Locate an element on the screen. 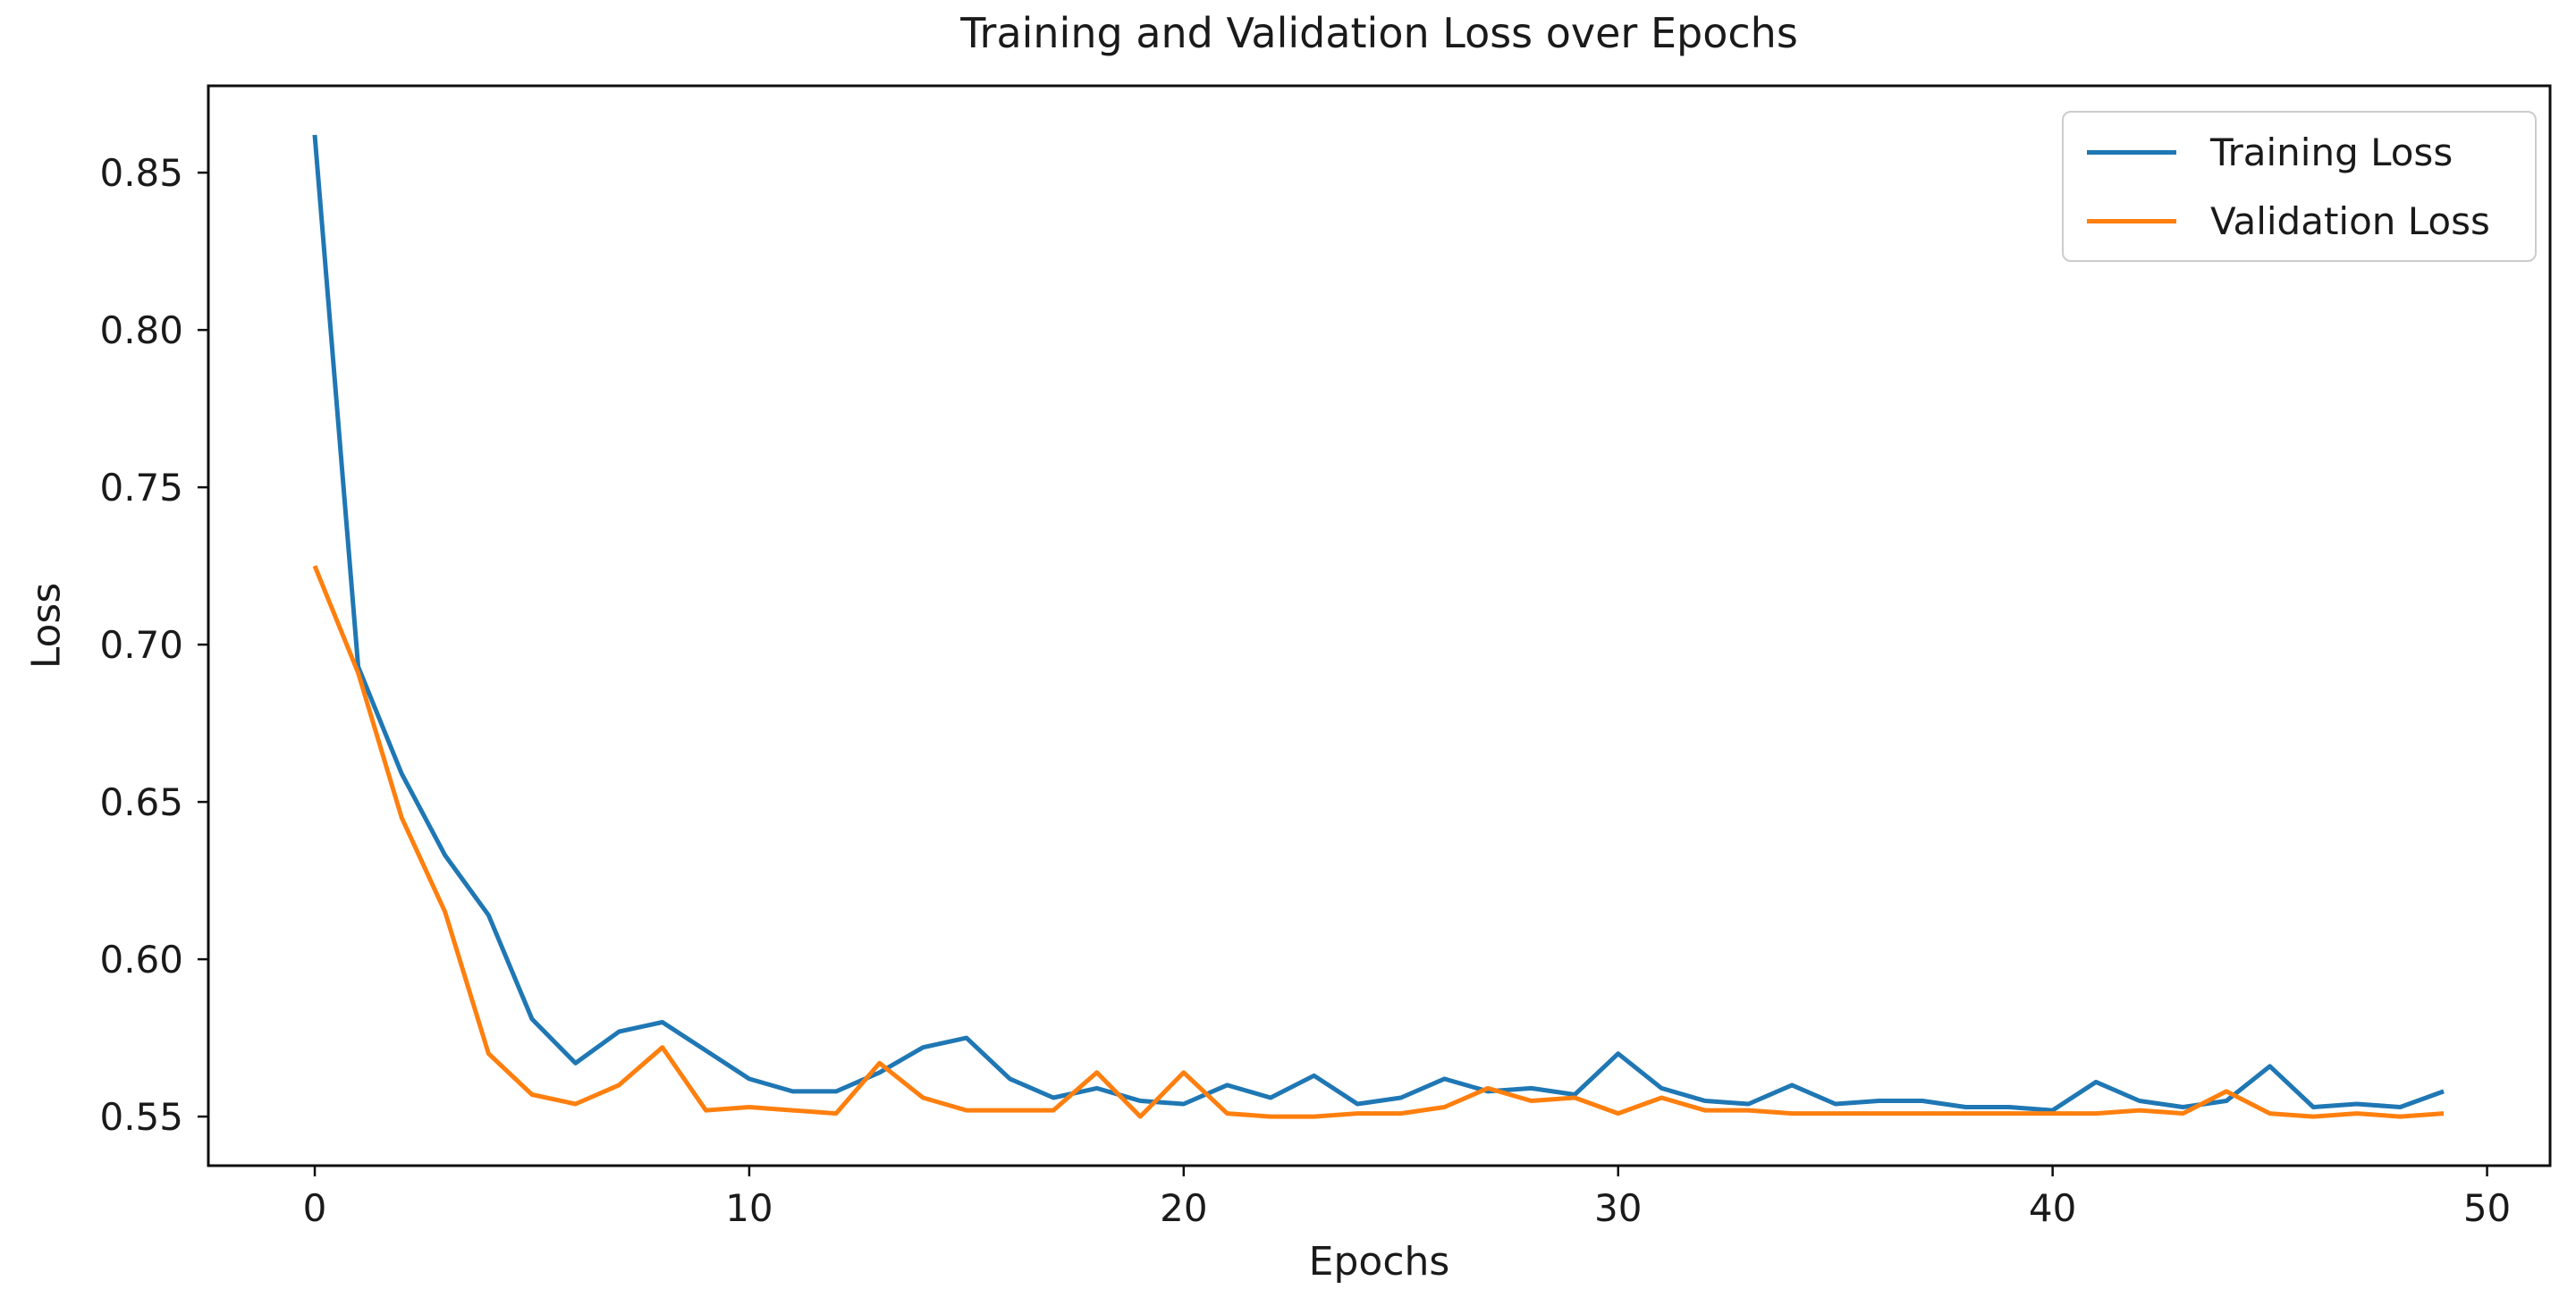 The image size is (2576, 1306). x-tick-label: 20 is located at coordinates (1183, 1208).